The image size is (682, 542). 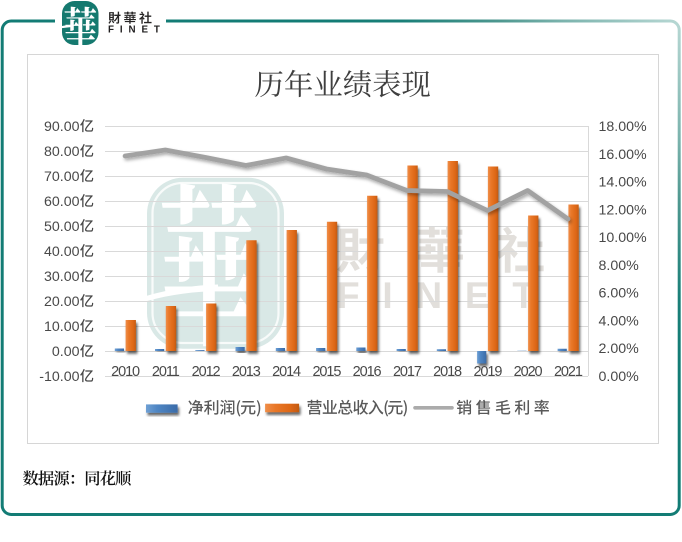 I want to click on svg-text: 70.00, so click(x=62, y=177).